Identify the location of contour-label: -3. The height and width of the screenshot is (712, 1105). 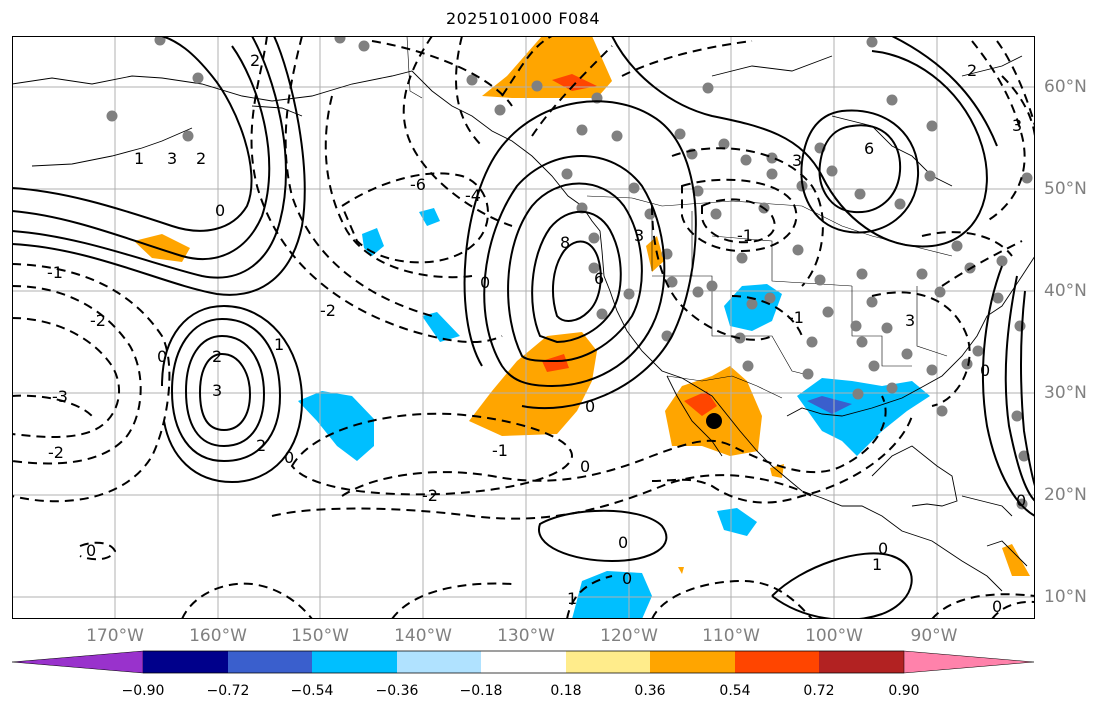
(60, 396).